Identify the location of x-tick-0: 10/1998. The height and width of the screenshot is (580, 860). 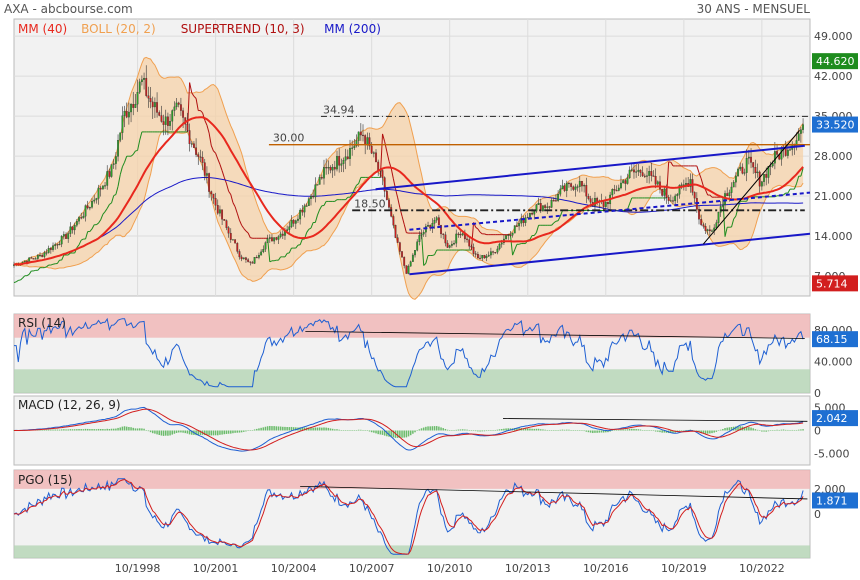
(138, 568).